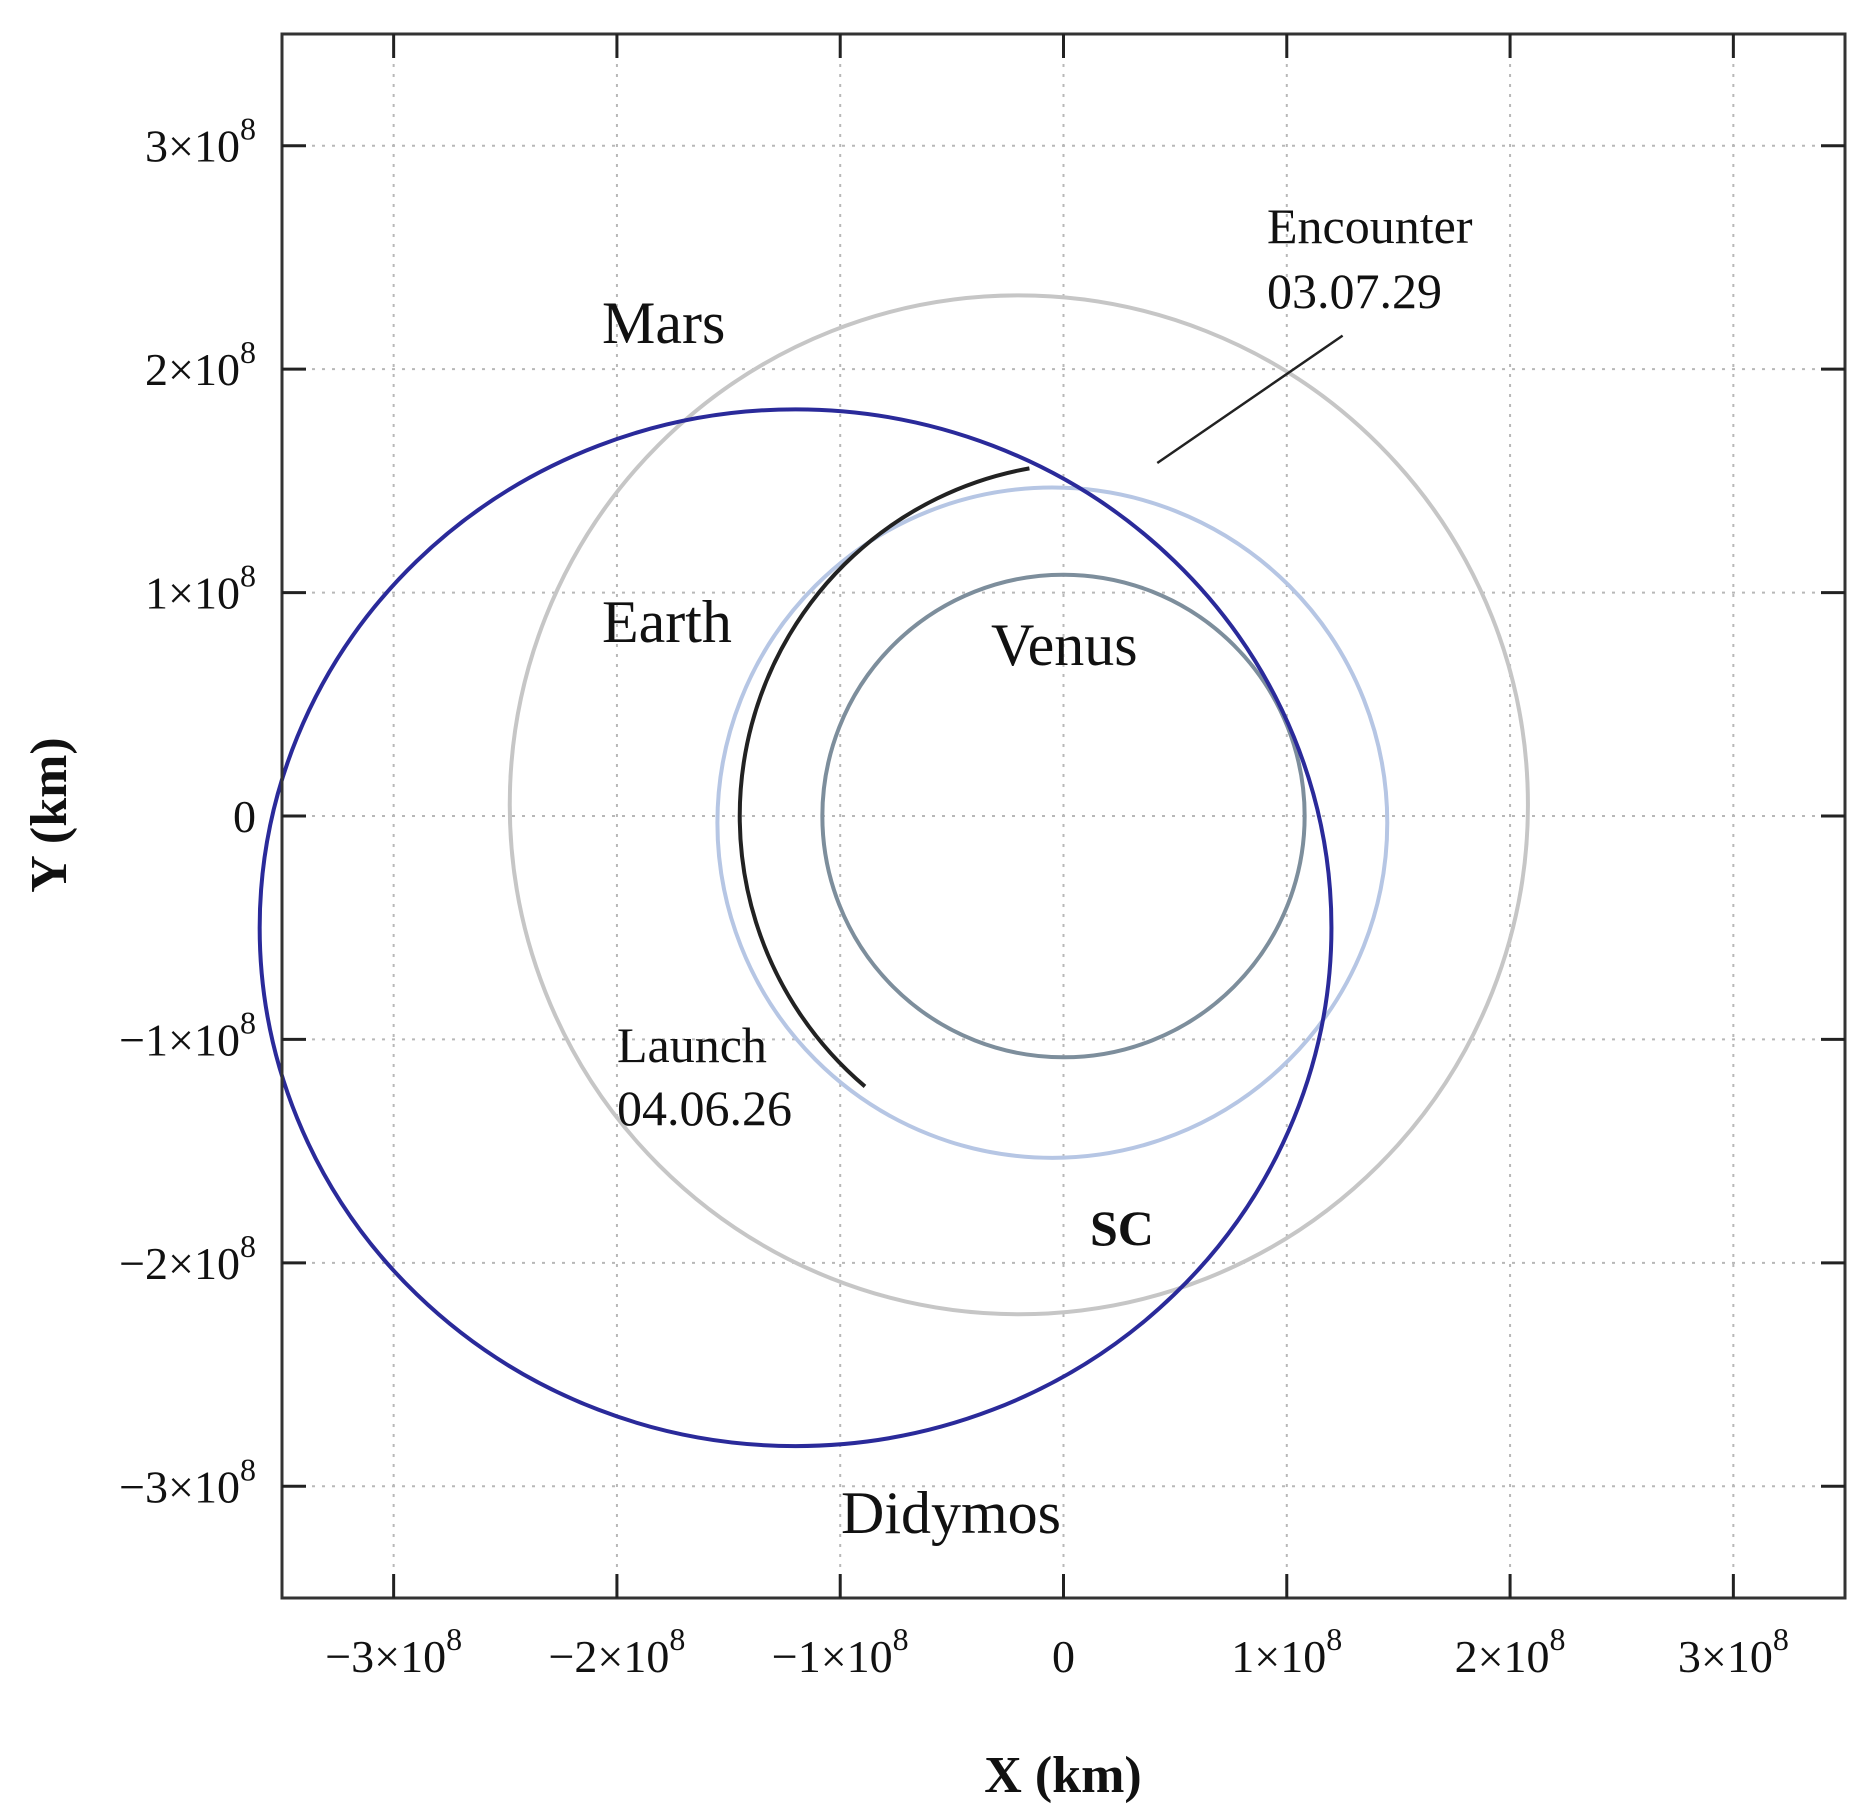 This screenshot has width=1870, height=1808. What do you see at coordinates (187, 1034) in the screenshot?
I see `y-tick-label: −1×10⁸` at bounding box center [187, 1034].